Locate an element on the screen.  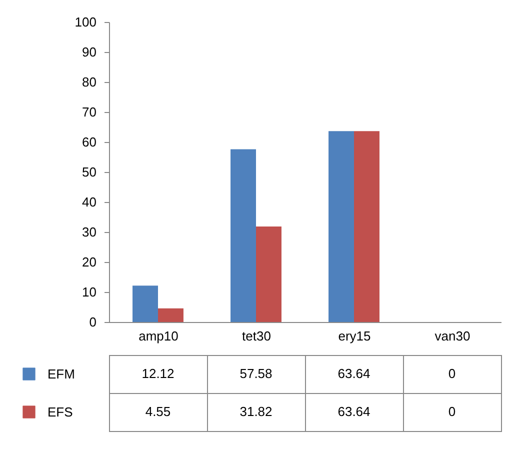
data-label: 4.55 is located at coordinates (158, 411).